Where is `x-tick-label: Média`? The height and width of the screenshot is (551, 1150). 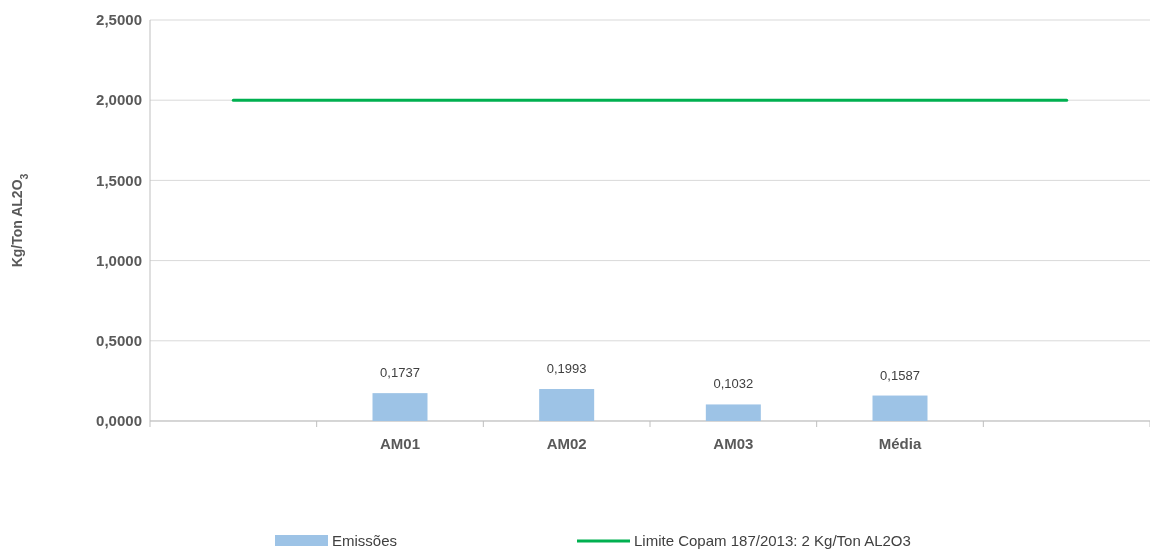
x-tick-label: Média is located at coordinates (900, 443).